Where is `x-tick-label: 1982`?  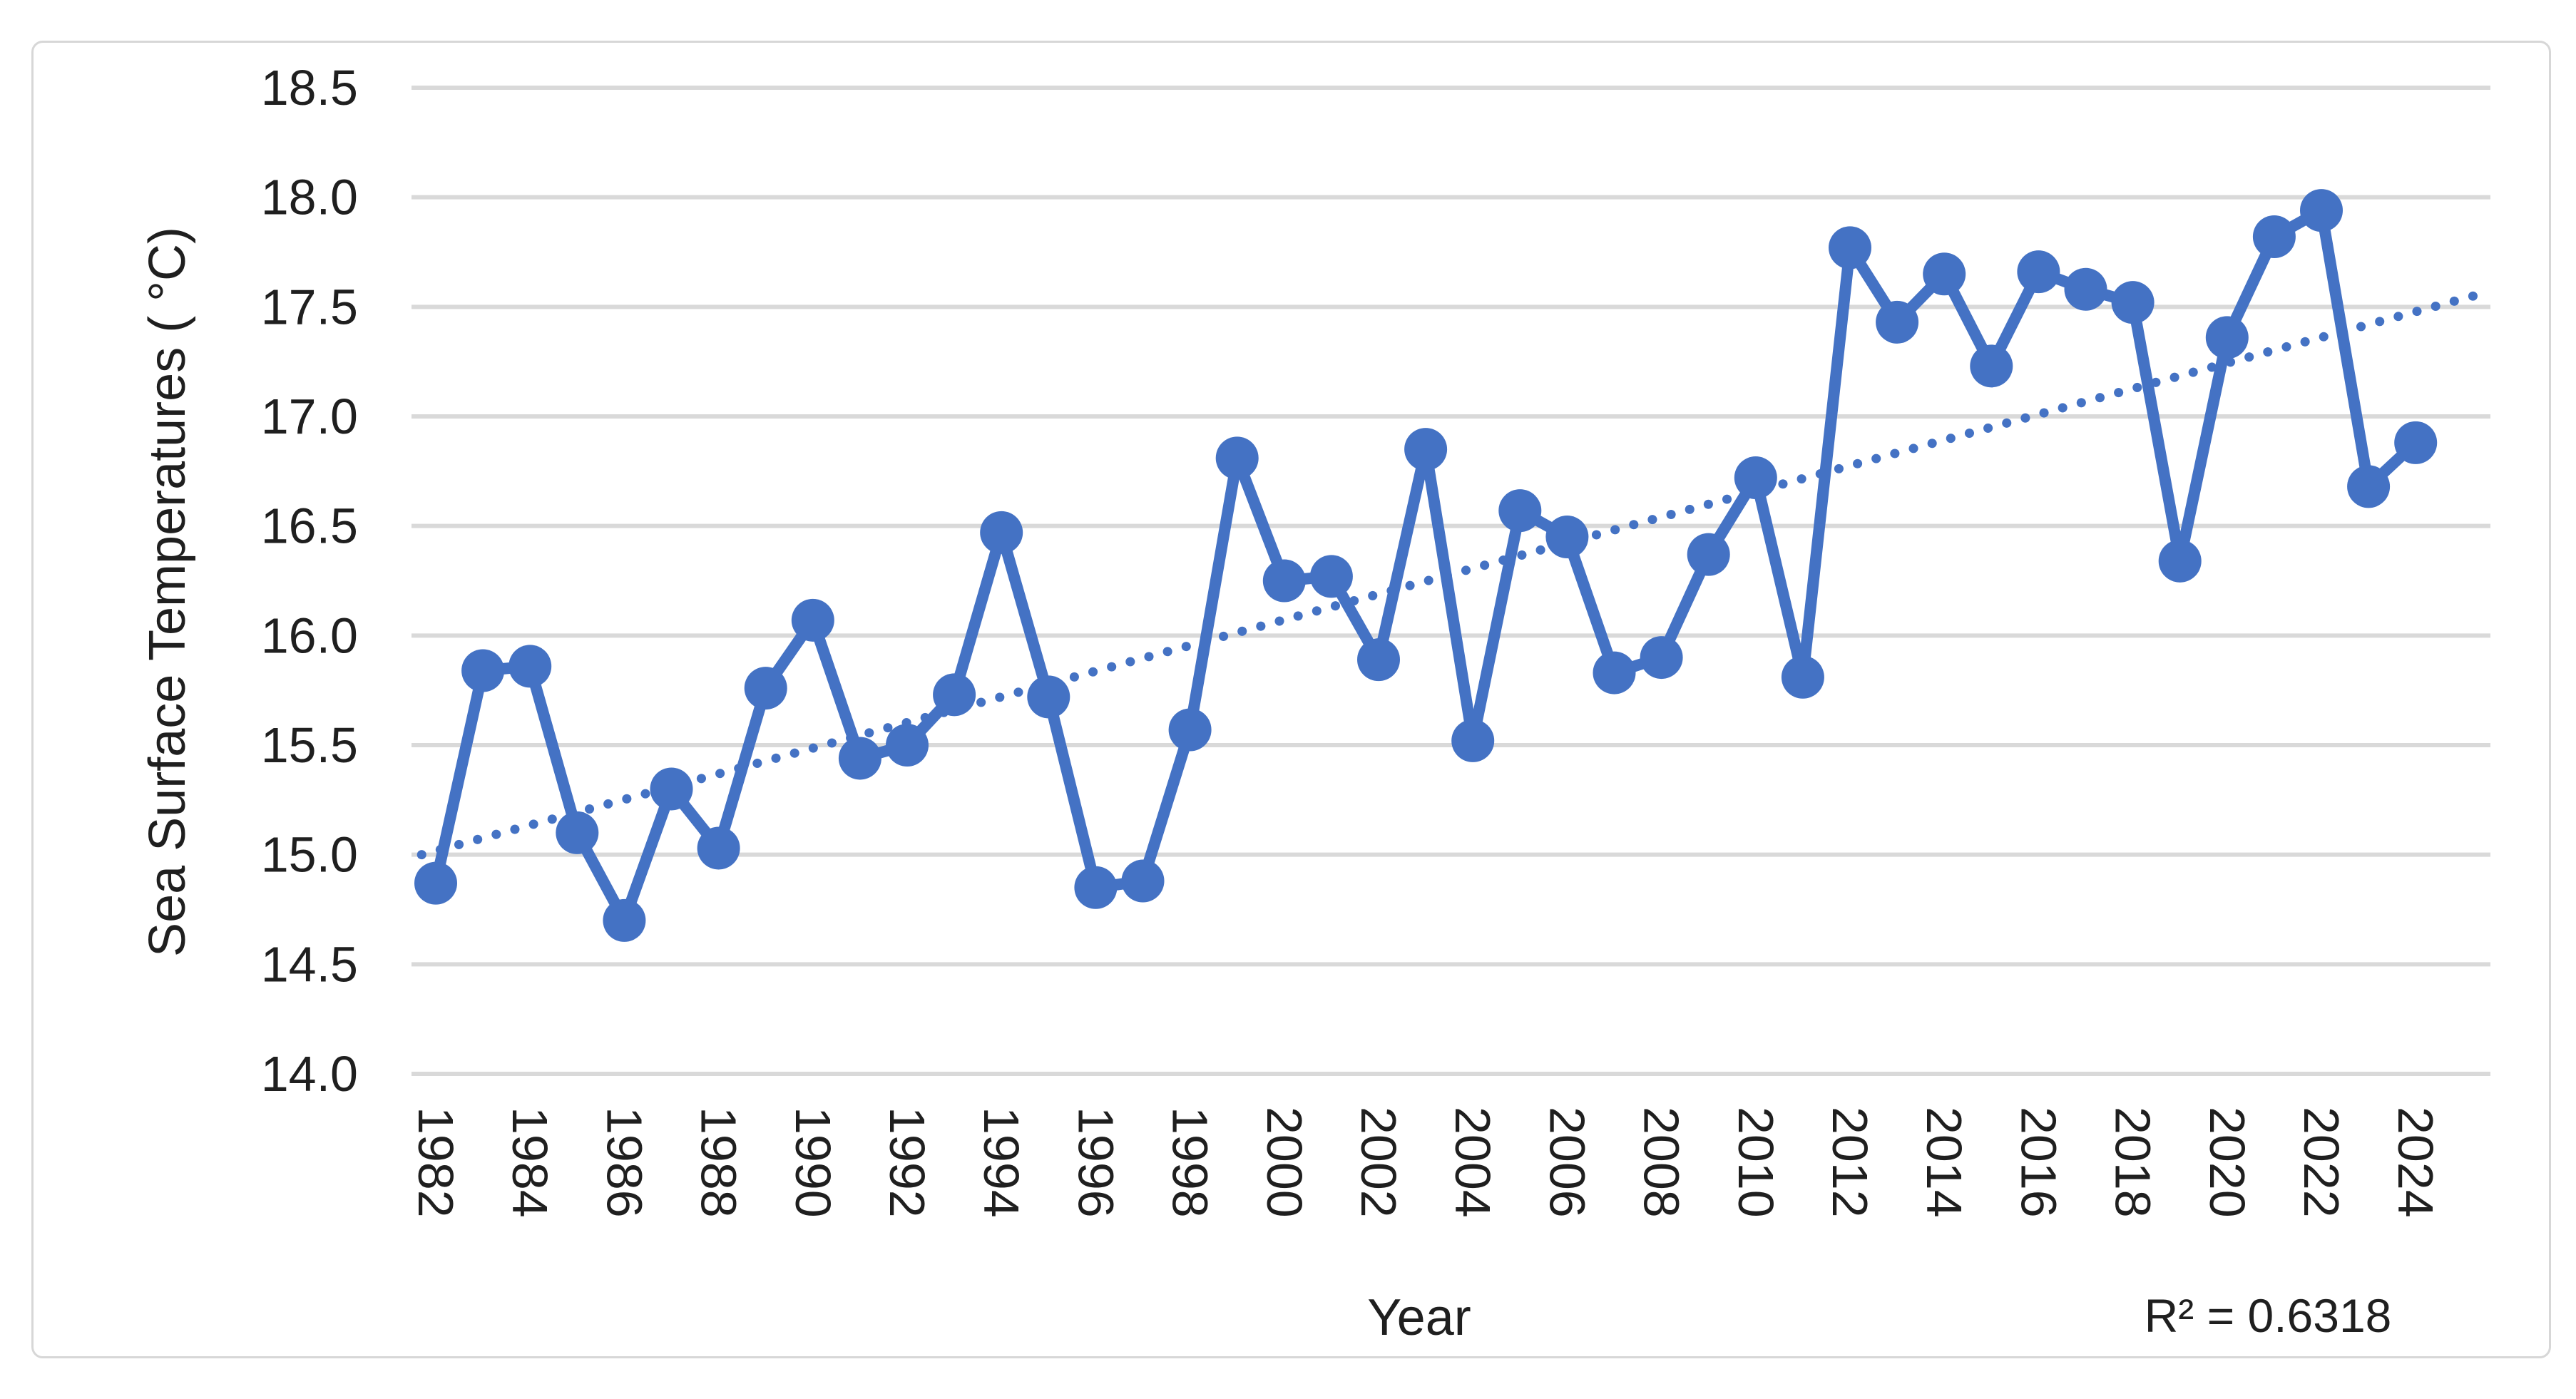
x-tick-label: 1982 is located at coordinates (436, 1162).